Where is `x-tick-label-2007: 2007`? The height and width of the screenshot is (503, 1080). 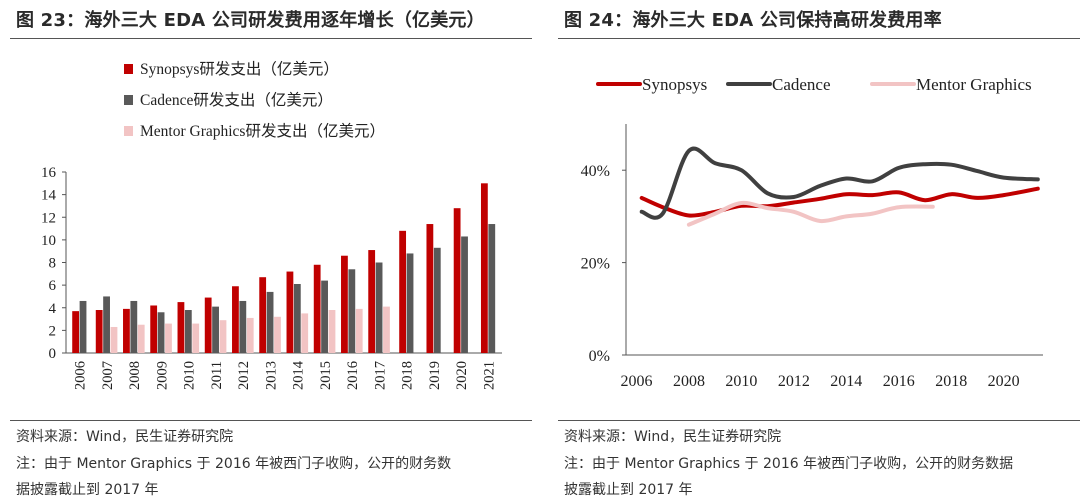 x-tick-label-2007: 2007 is located at coordinates (108, 375).